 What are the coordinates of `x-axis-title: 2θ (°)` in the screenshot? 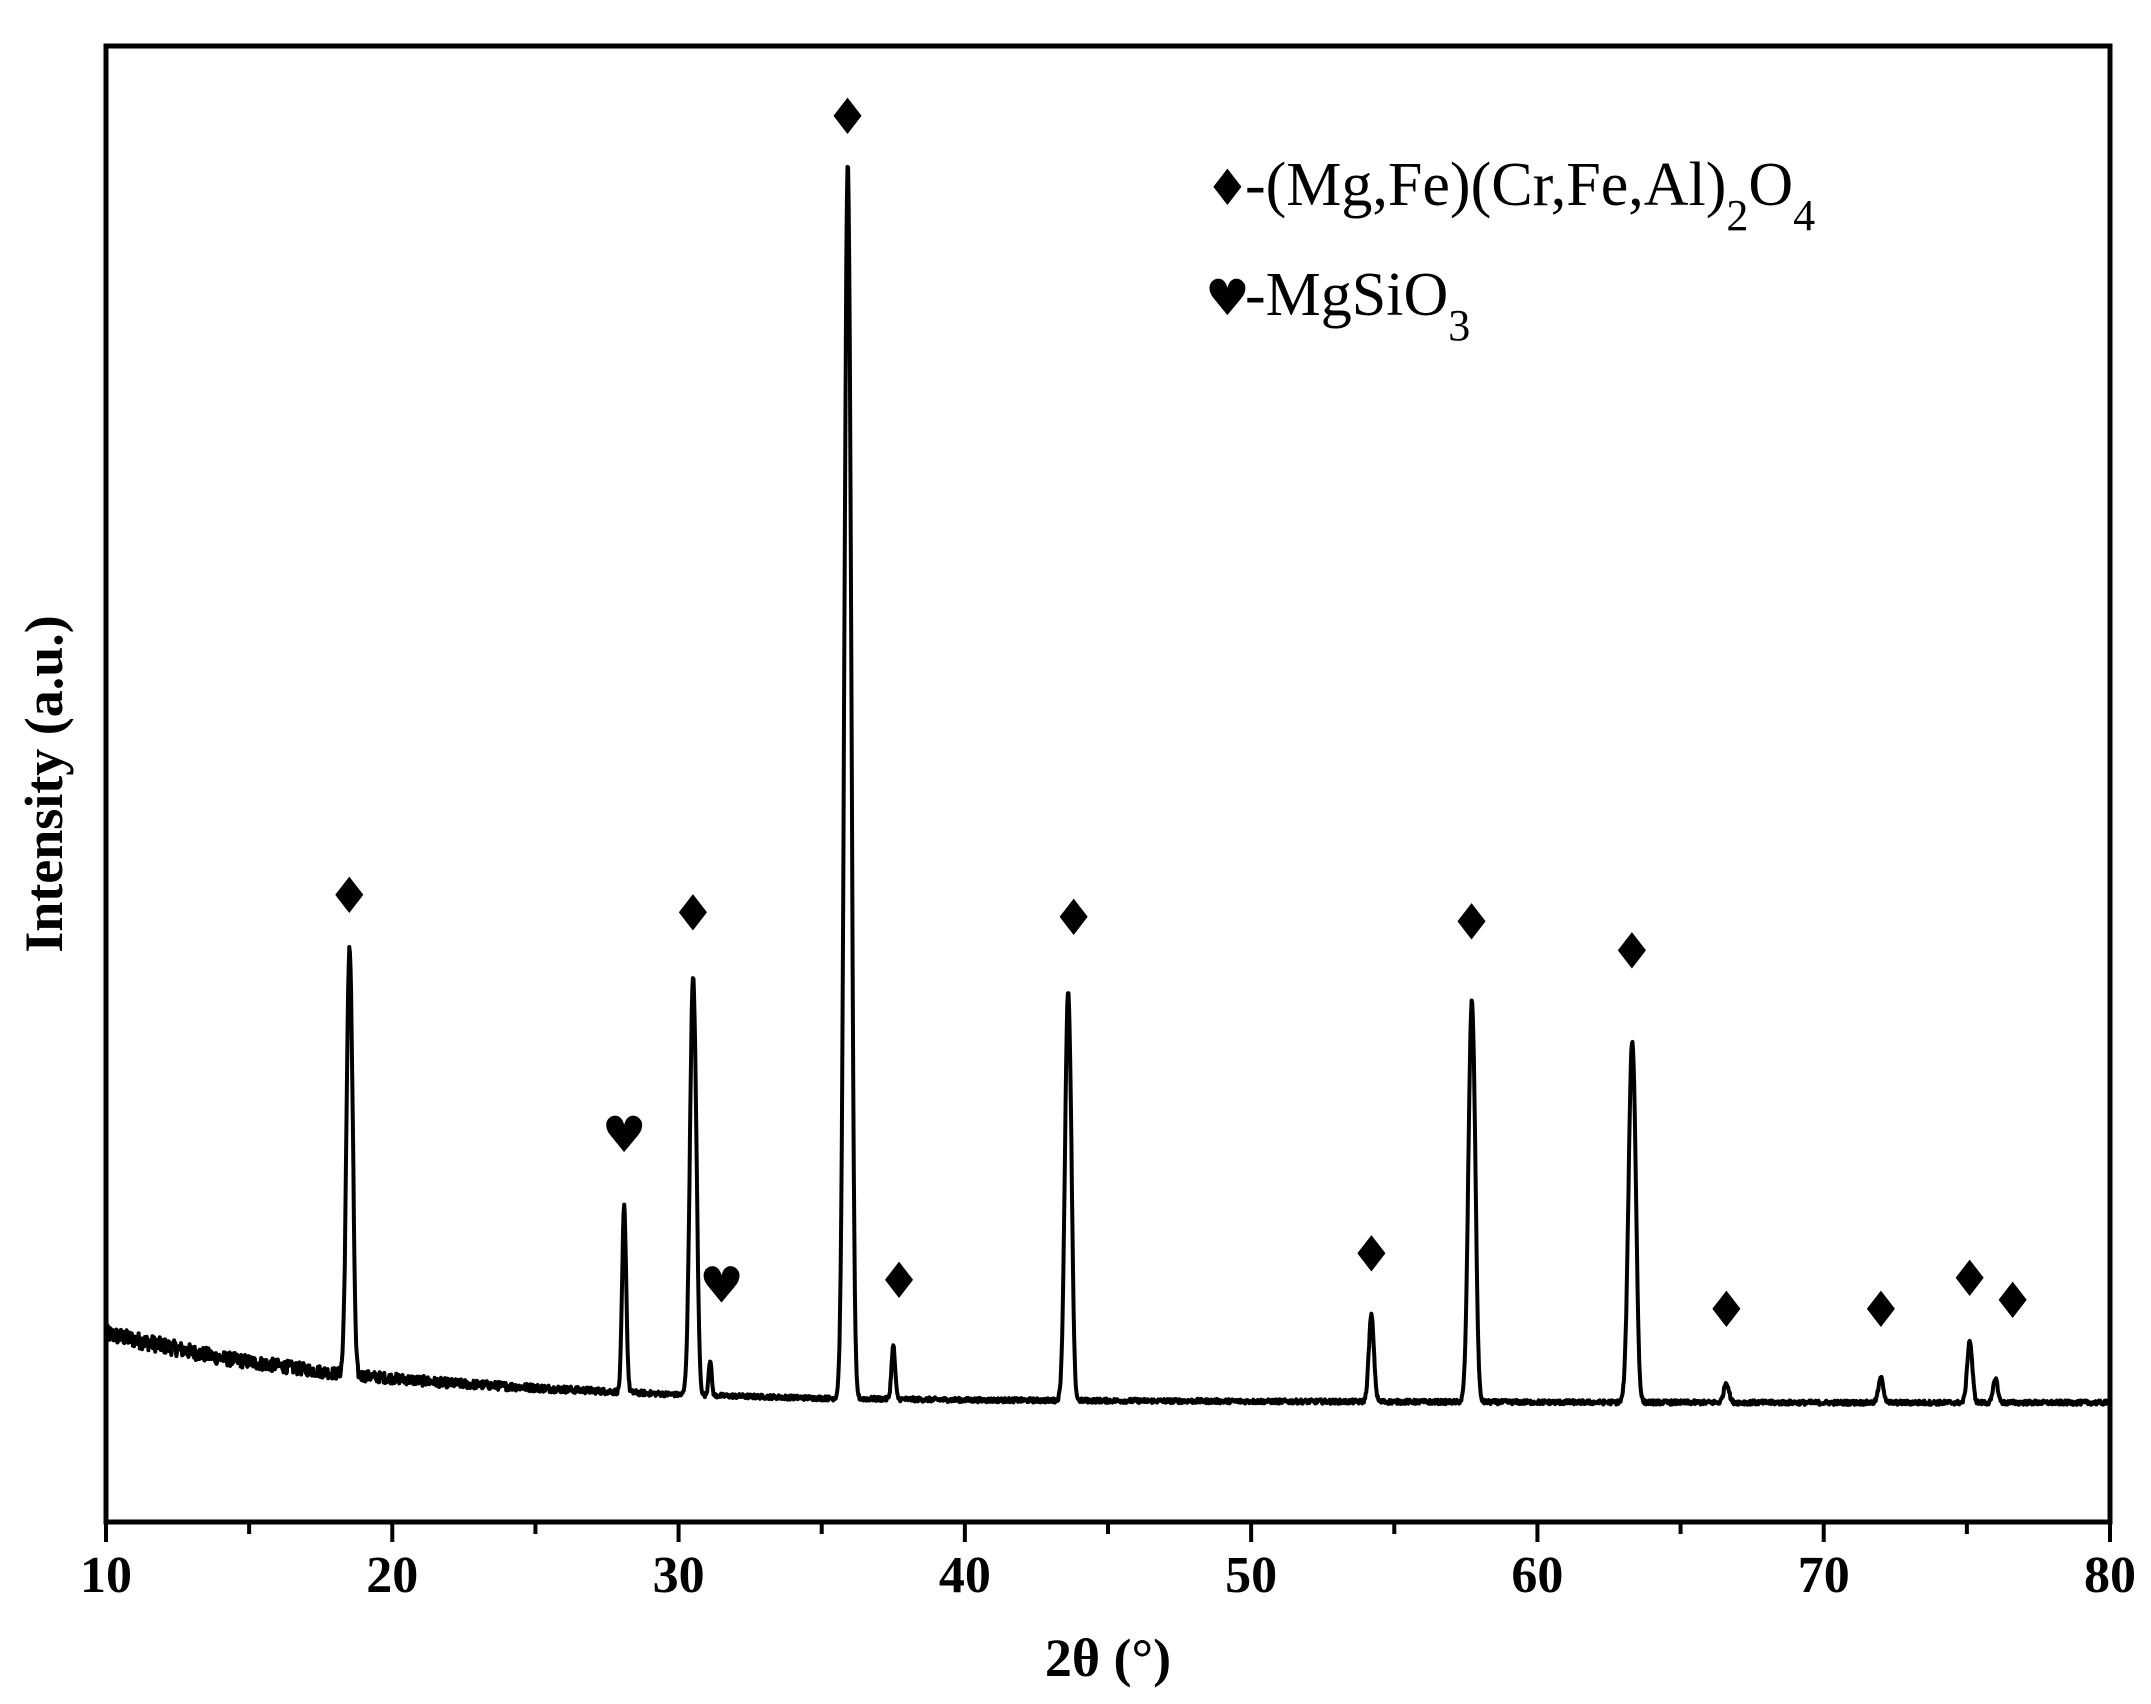 It's located at (1108, 1658).